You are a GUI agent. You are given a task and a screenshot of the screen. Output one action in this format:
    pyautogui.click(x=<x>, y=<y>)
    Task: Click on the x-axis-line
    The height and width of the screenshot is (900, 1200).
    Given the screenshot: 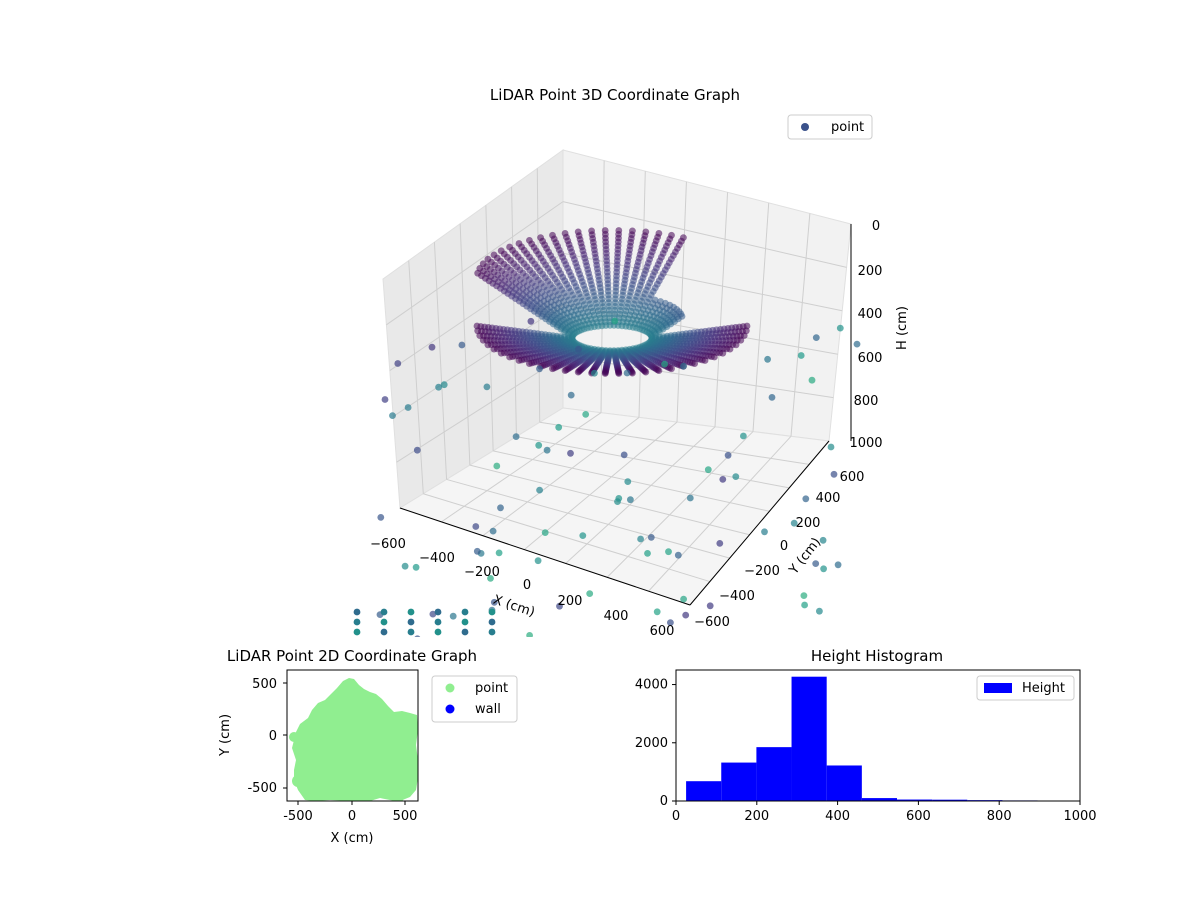 What is the action you would take?
    pyautogui.click(x=545, y=556)
    